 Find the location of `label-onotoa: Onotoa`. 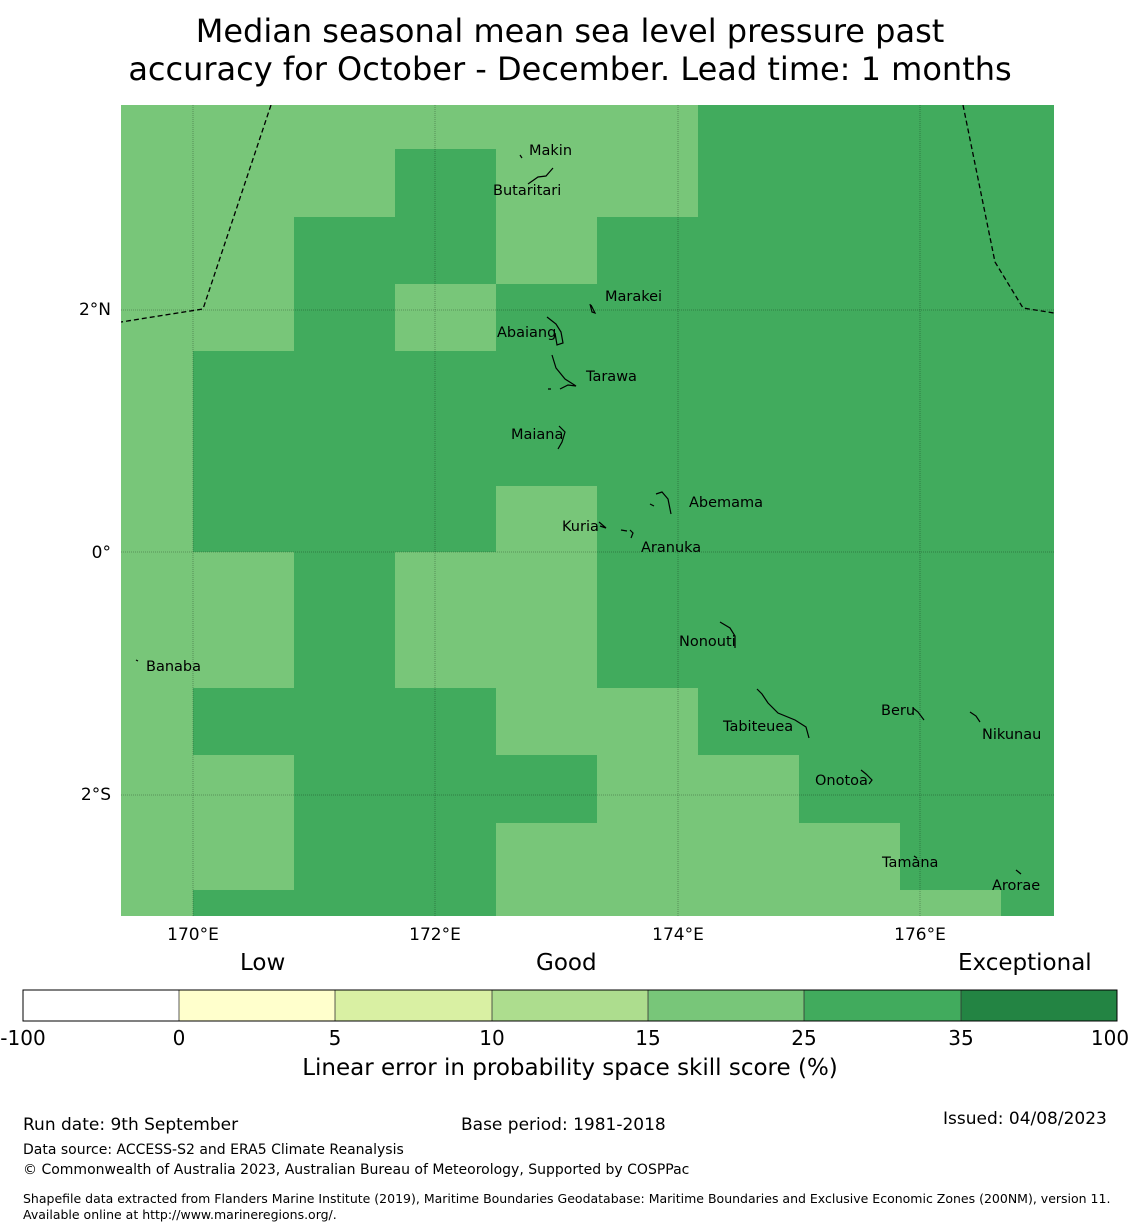

label-onotoa: Onotoa is located at coordinates (841, 781).